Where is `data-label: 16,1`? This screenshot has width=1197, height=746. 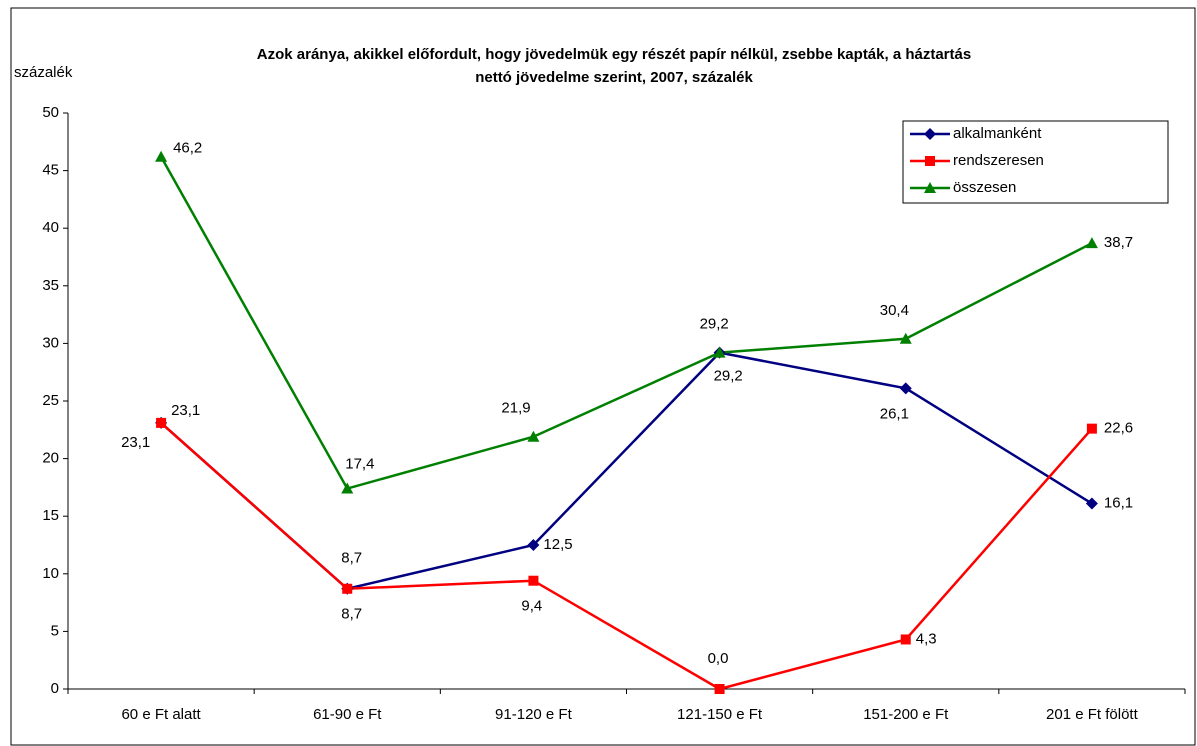
data-label: 16,1 is located at coordinates (1118, 502).